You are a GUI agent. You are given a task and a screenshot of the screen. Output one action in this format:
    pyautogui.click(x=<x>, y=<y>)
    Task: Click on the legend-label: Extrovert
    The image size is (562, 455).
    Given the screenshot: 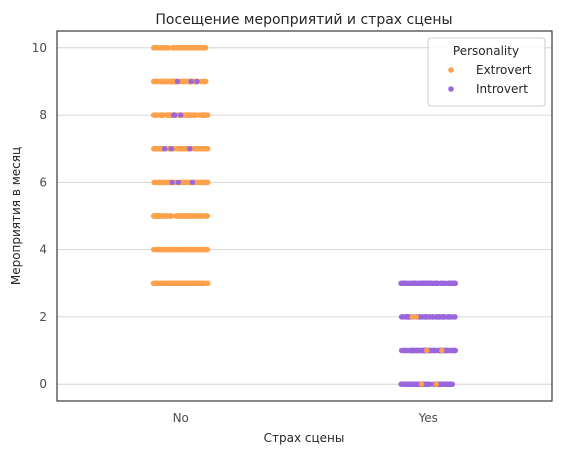 What is the action you would take?
    pyautogui.click(x=504, y=70)
    